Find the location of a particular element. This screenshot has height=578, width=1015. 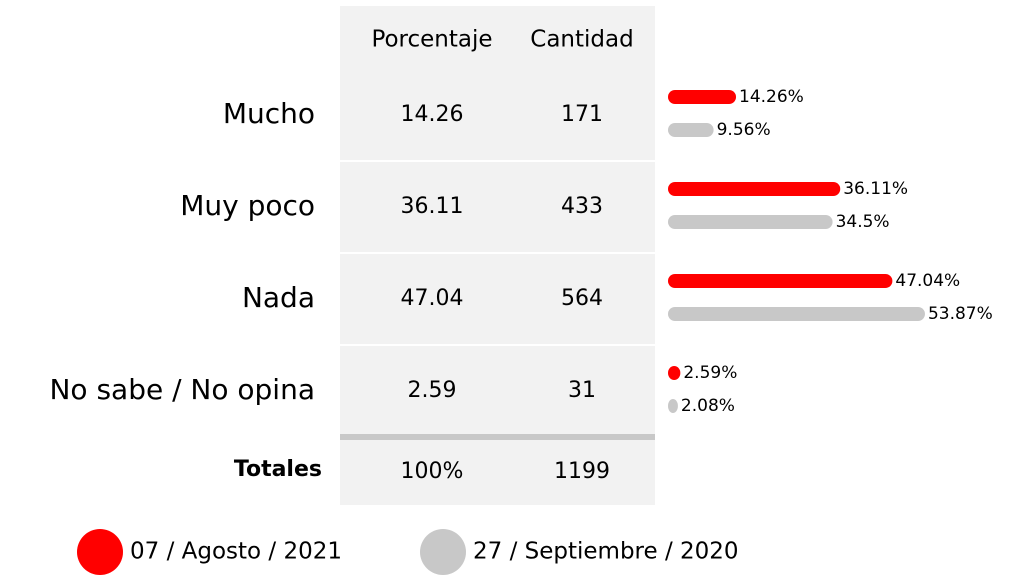

bar-label: 2.08% is located at coordinates (708, 406).